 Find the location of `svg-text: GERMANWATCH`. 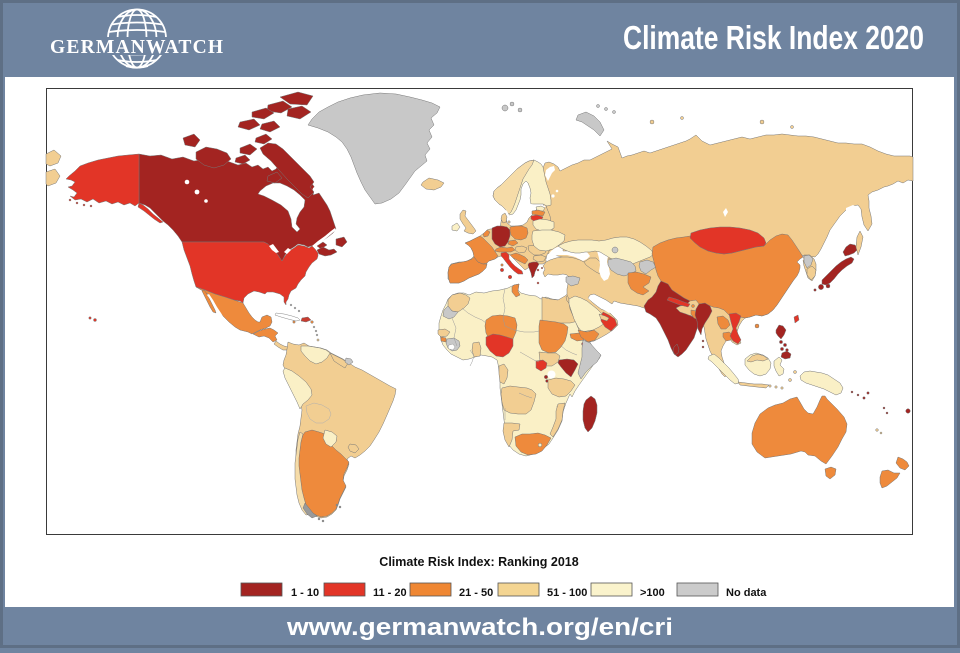

svg-text: GERMANWATCH is located at coordinates (137, 47).